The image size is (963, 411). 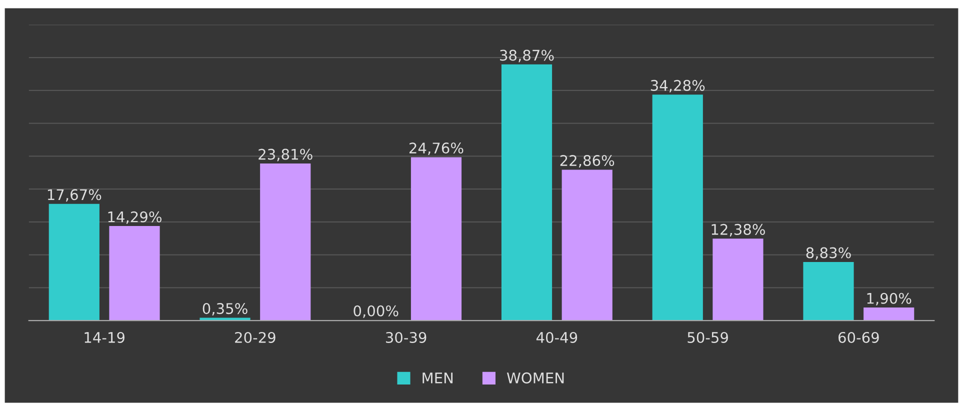 What do you see at coordinates (135, 217) in the screenshot?
I see `data-label: 14,29%` at bounding box center [135, 217].